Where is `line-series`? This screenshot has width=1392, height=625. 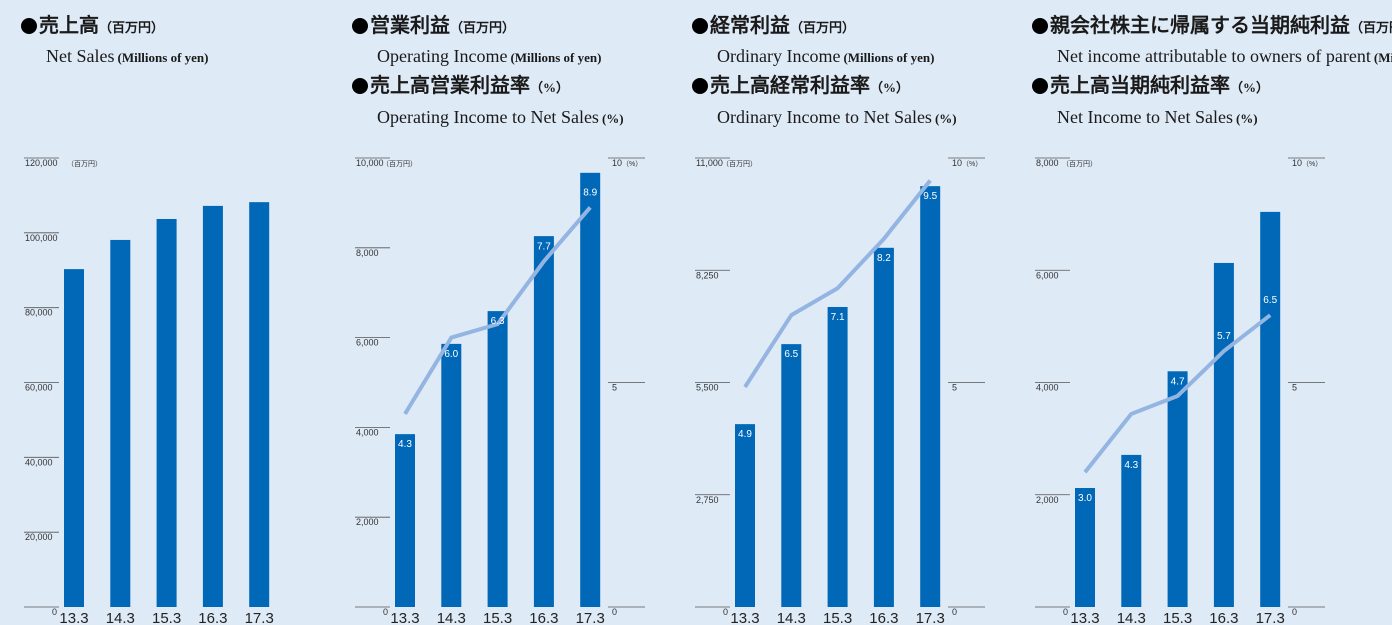
line-series is located at coordinates (497, 310).